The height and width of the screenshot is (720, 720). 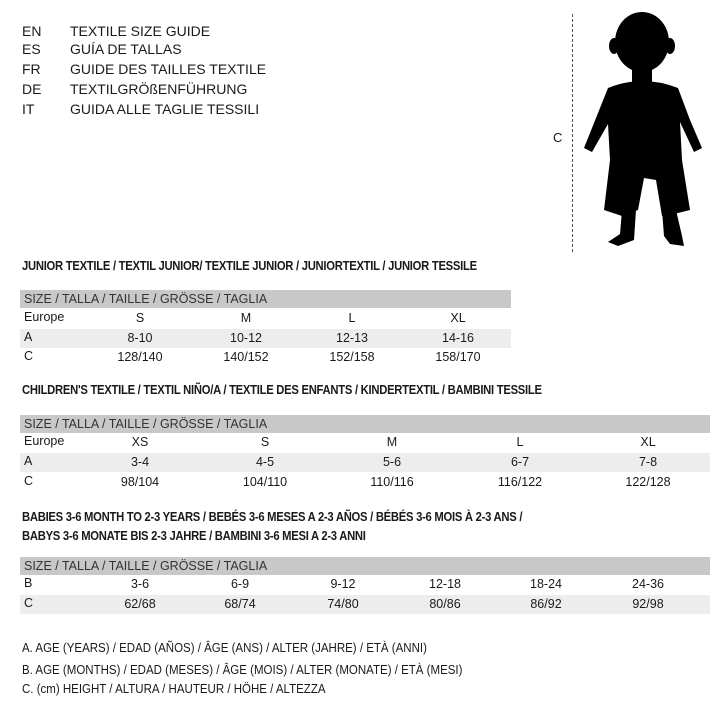 I want to click on table-cell: 10-12, so click(x=246, y=338).